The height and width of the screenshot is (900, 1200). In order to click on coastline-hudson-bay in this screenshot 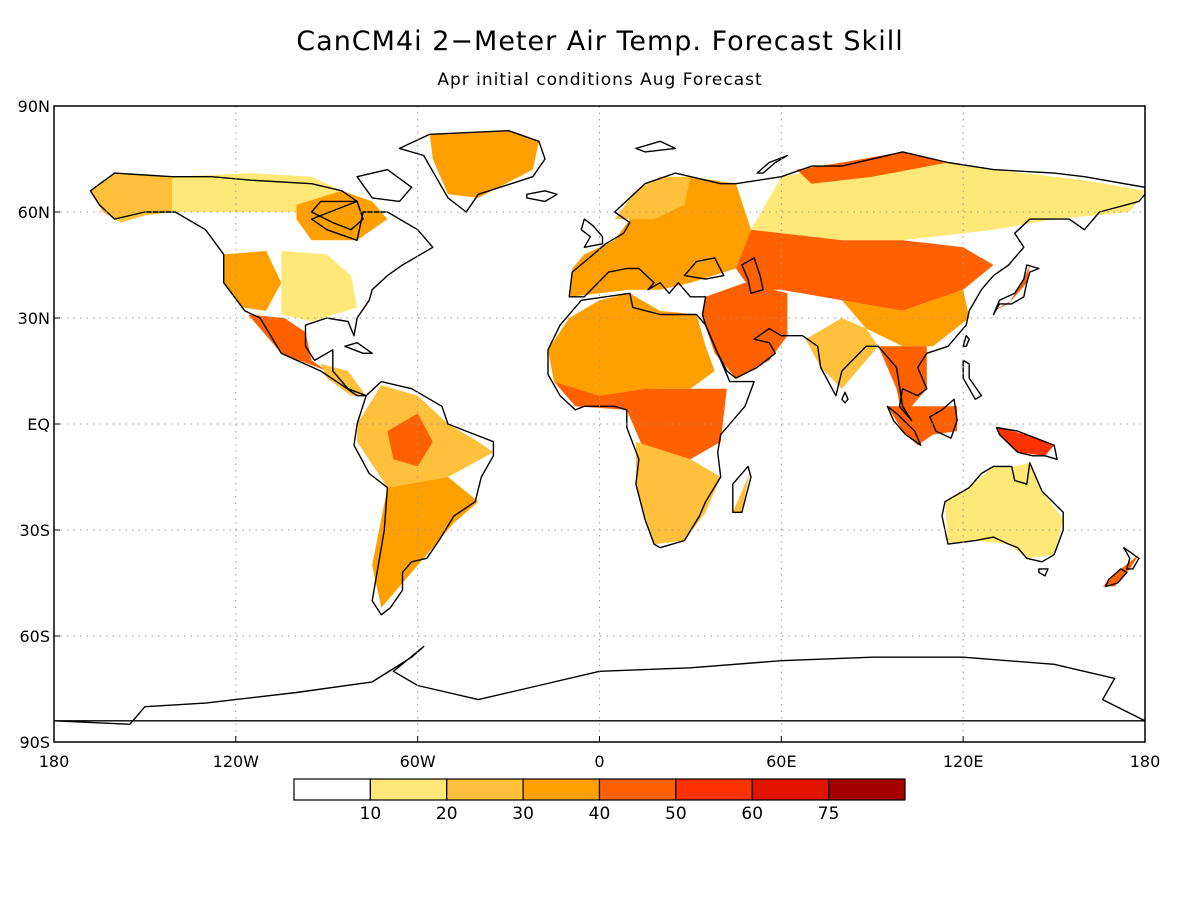, I will do `click(337, 215)`.